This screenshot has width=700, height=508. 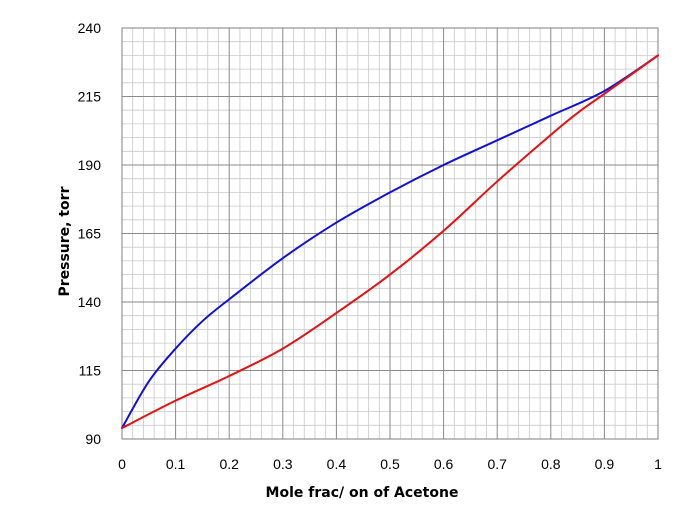 What do you see at coordinates (65, 241) in the screenshot?
I see `y-axis-title: Pressure, torr` at bounding box center [65, 241].